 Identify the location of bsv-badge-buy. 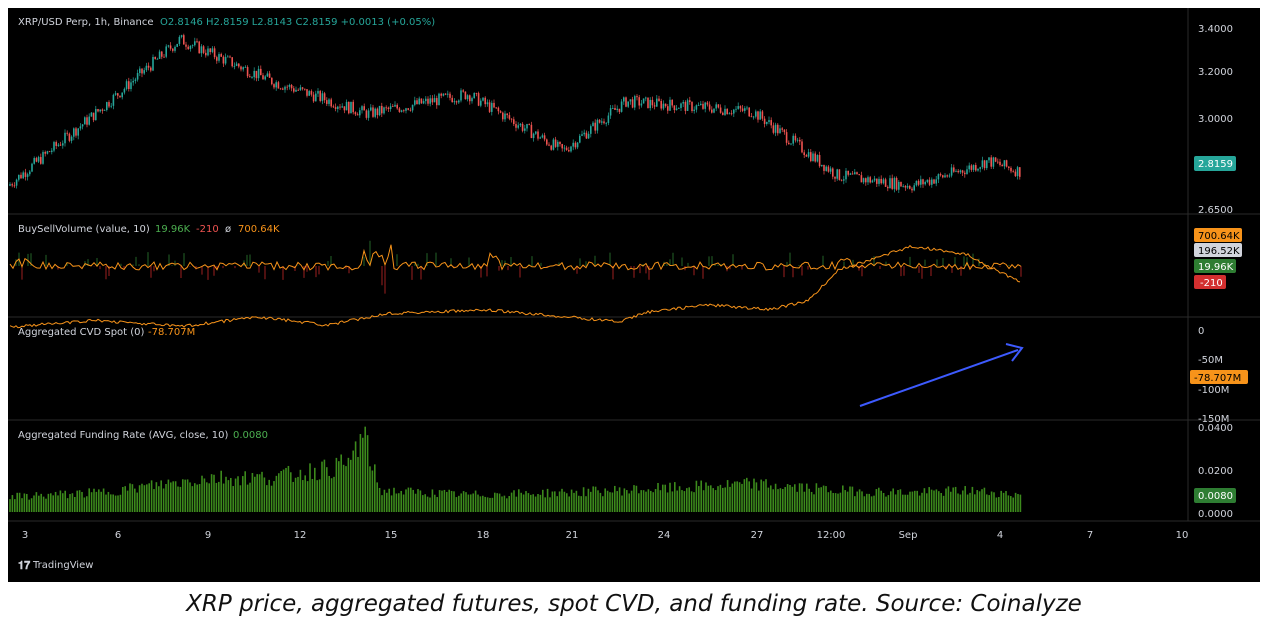
(1215, 266).